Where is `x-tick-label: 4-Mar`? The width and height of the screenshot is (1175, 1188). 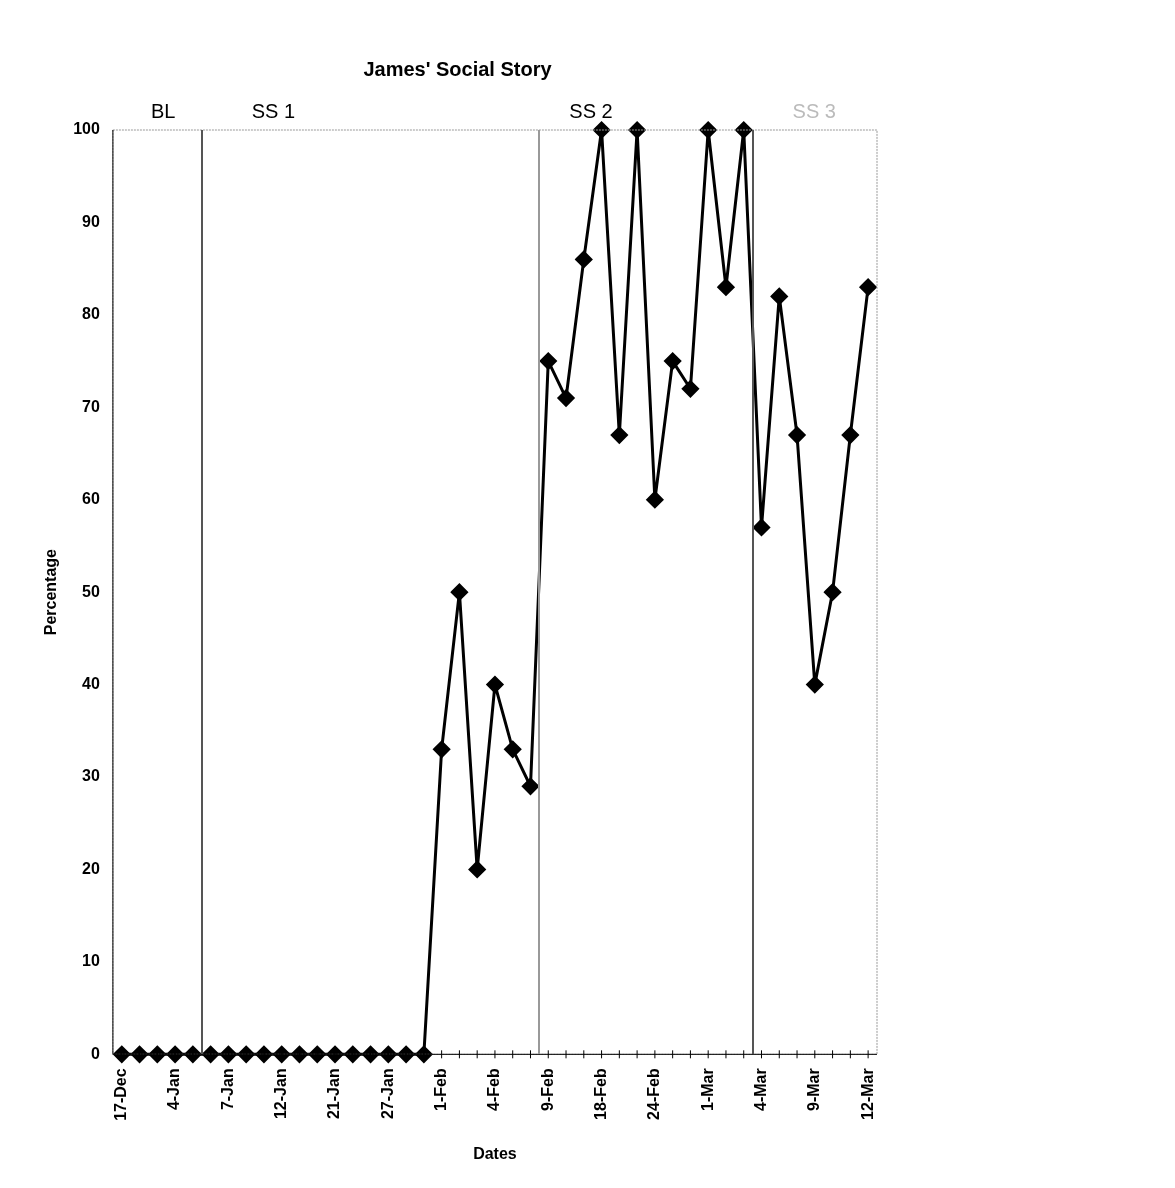
x-tick-label: 4-Mar is located at coordinates (760, 1090).